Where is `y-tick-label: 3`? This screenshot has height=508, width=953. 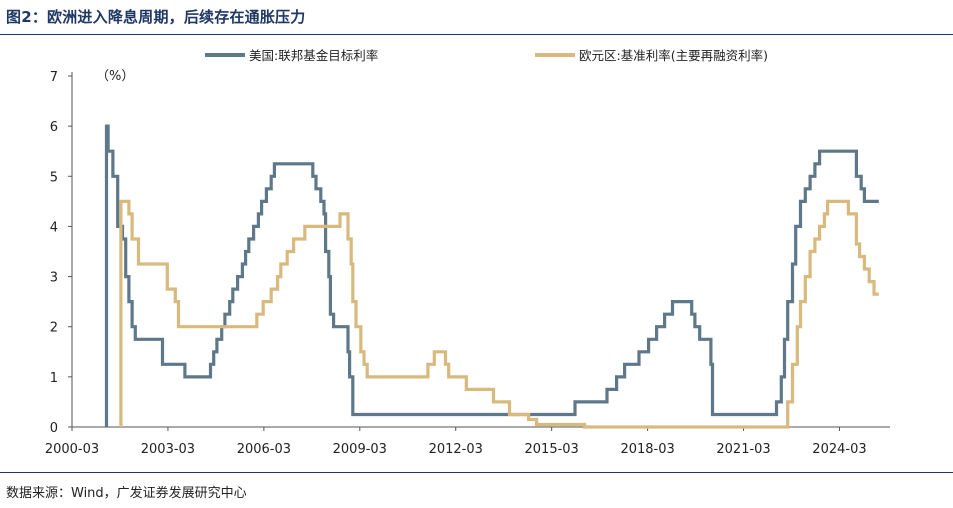
y-tick-label: 3 is located at coordinates (54, 278).